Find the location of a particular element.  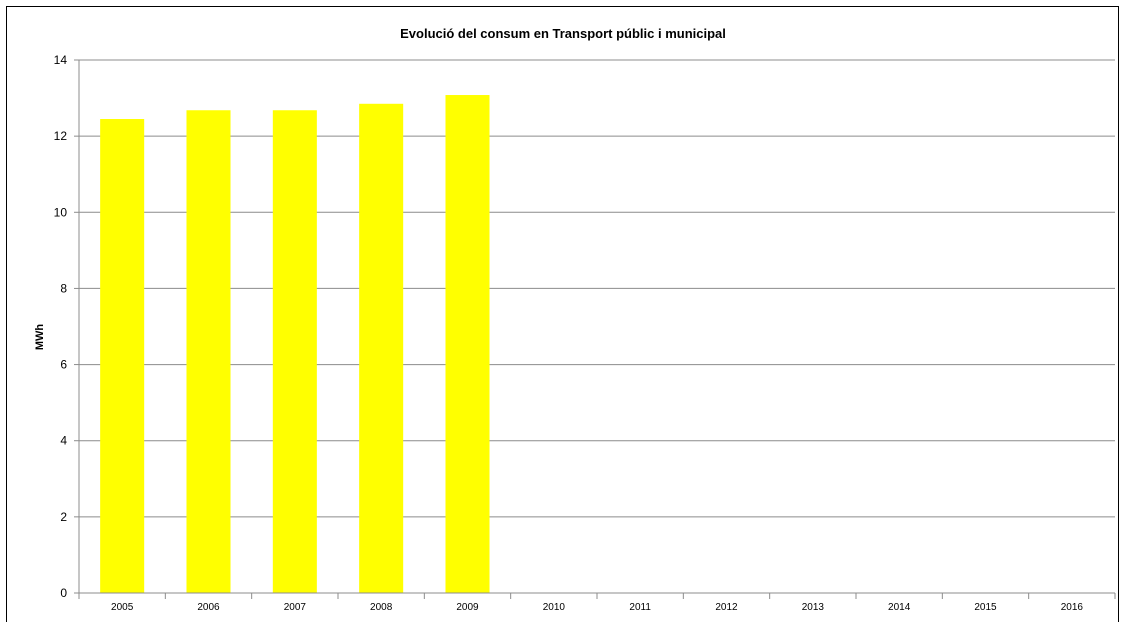

y-tick-label: 4 is located at coordinates (63, 441).